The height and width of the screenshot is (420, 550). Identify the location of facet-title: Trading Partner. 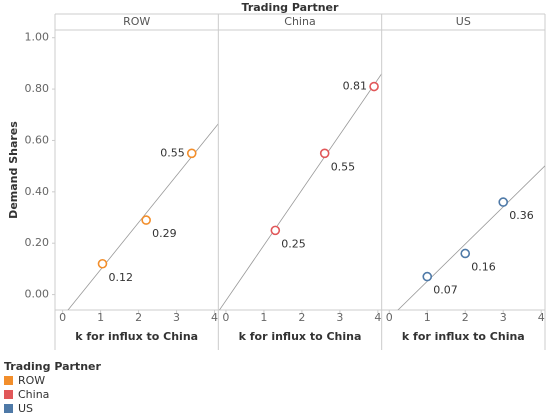
(290, 7).